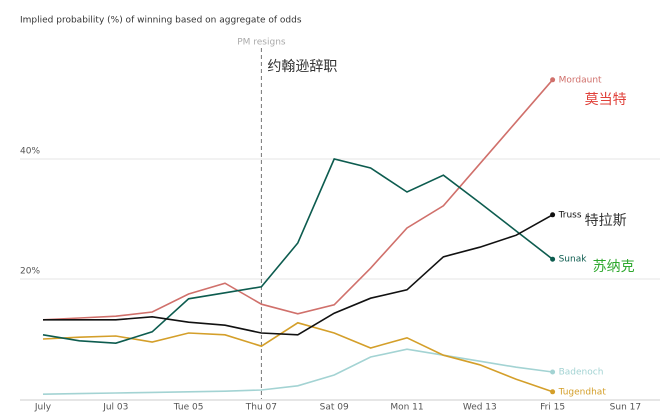  Describe the element at coordinates (570, 215) in the screenshot. I see `series-label: Truss` at that location.